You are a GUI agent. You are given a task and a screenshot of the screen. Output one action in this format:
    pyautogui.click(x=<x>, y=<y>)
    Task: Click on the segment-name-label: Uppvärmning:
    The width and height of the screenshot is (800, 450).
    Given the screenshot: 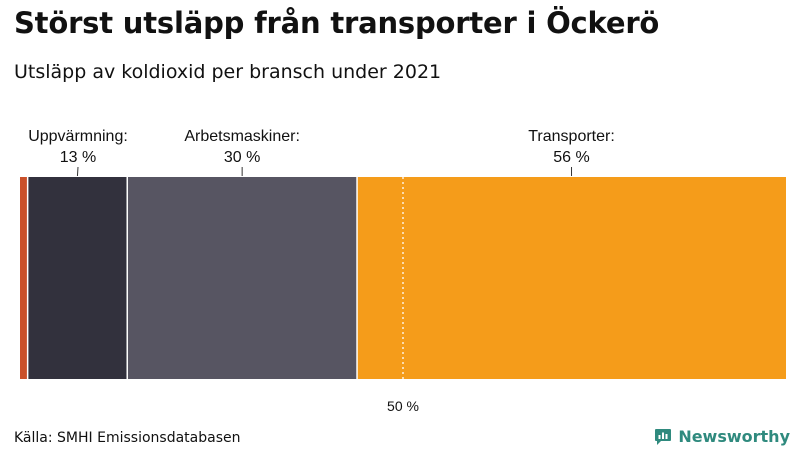 What is the action you would take?
    pyautogui.click(x=78, y=136)
    